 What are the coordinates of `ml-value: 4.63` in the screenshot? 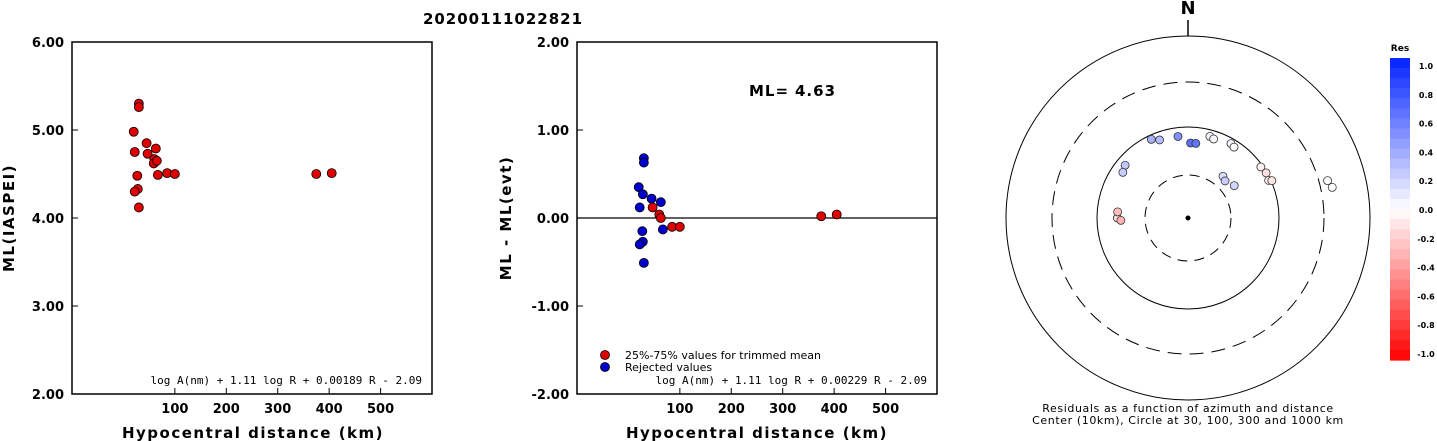 It's located at (815, 91).